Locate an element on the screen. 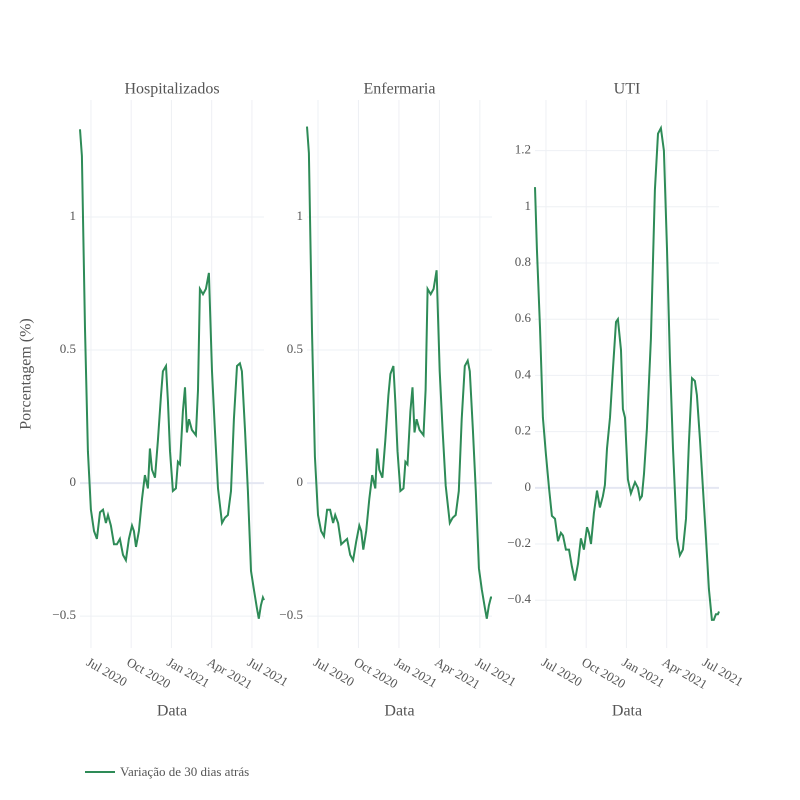  y-tick-label: 0.4 is located at coordinates (523, 373).